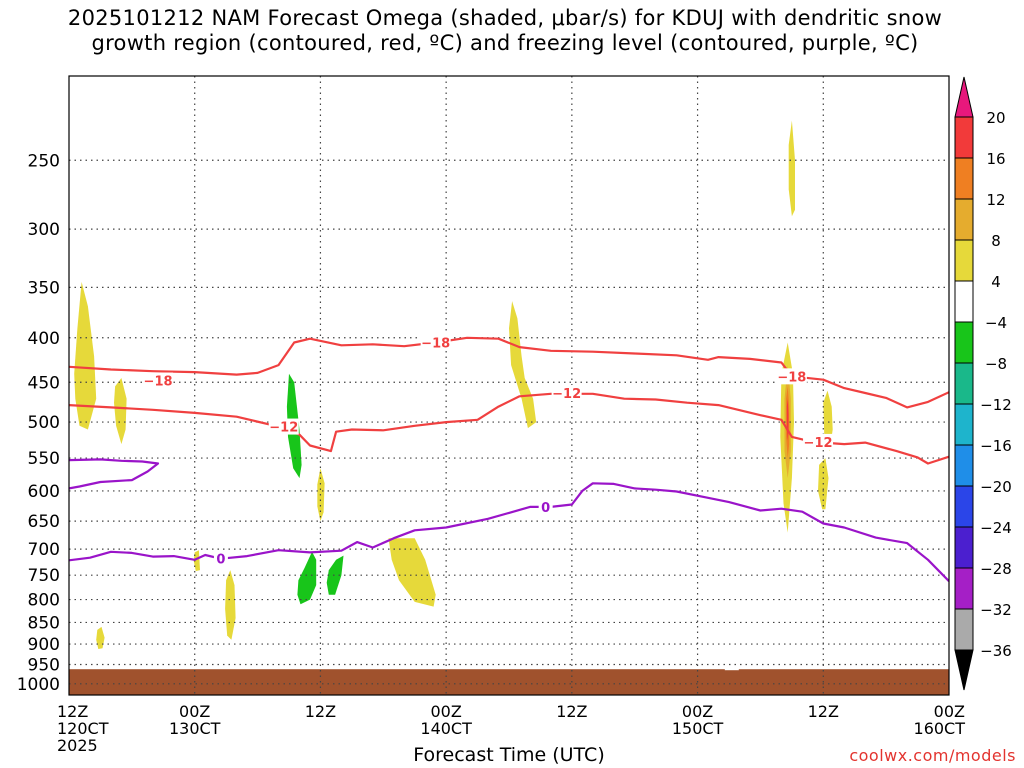  What do you see at coordinates (44, 550) in the screenshot?
I see `y-tick-700: 700` at bounding box center [44, 550].